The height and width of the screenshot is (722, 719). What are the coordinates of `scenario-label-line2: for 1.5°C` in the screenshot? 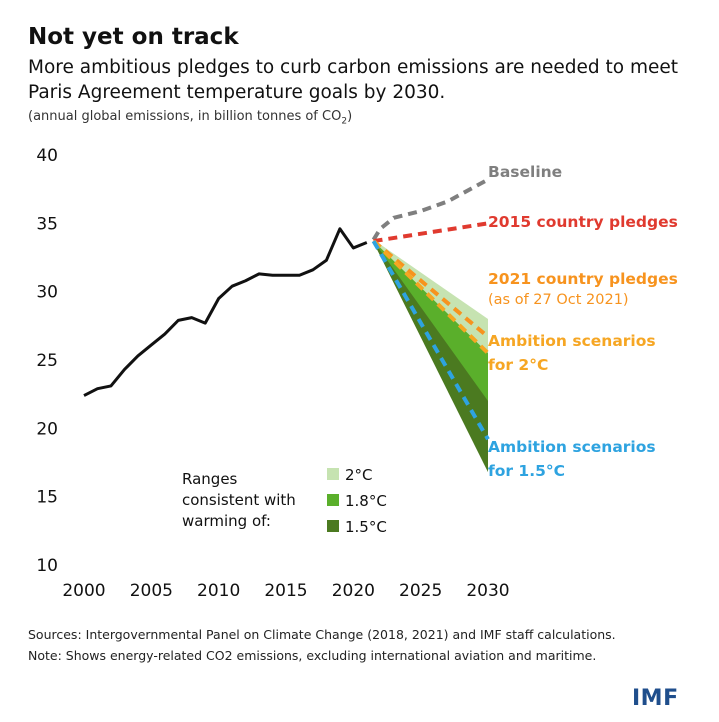 It's located at (526, 471).